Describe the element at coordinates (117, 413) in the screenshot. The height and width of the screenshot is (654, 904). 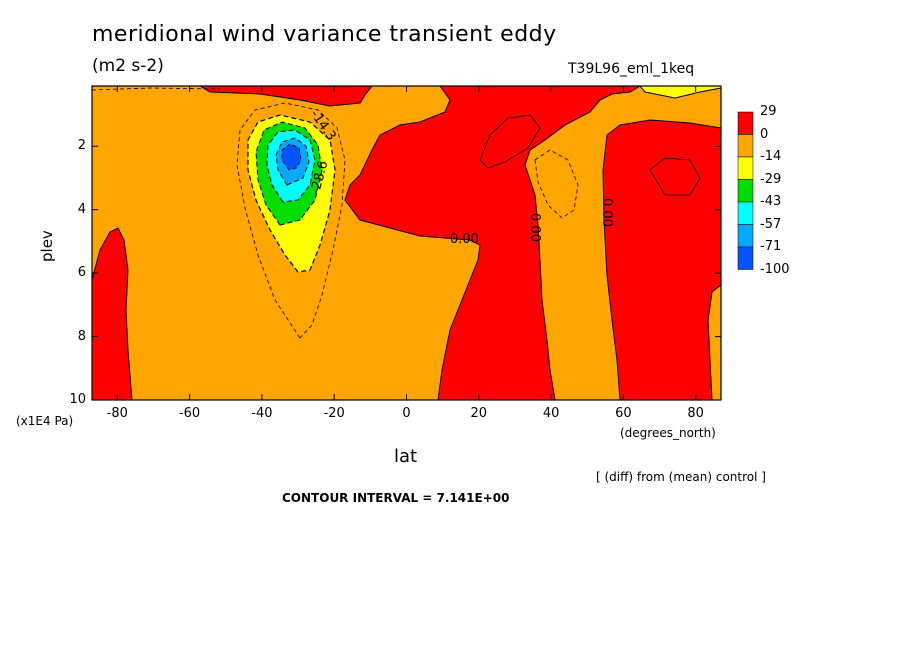
I see `x-tick-label: -80` at that location.